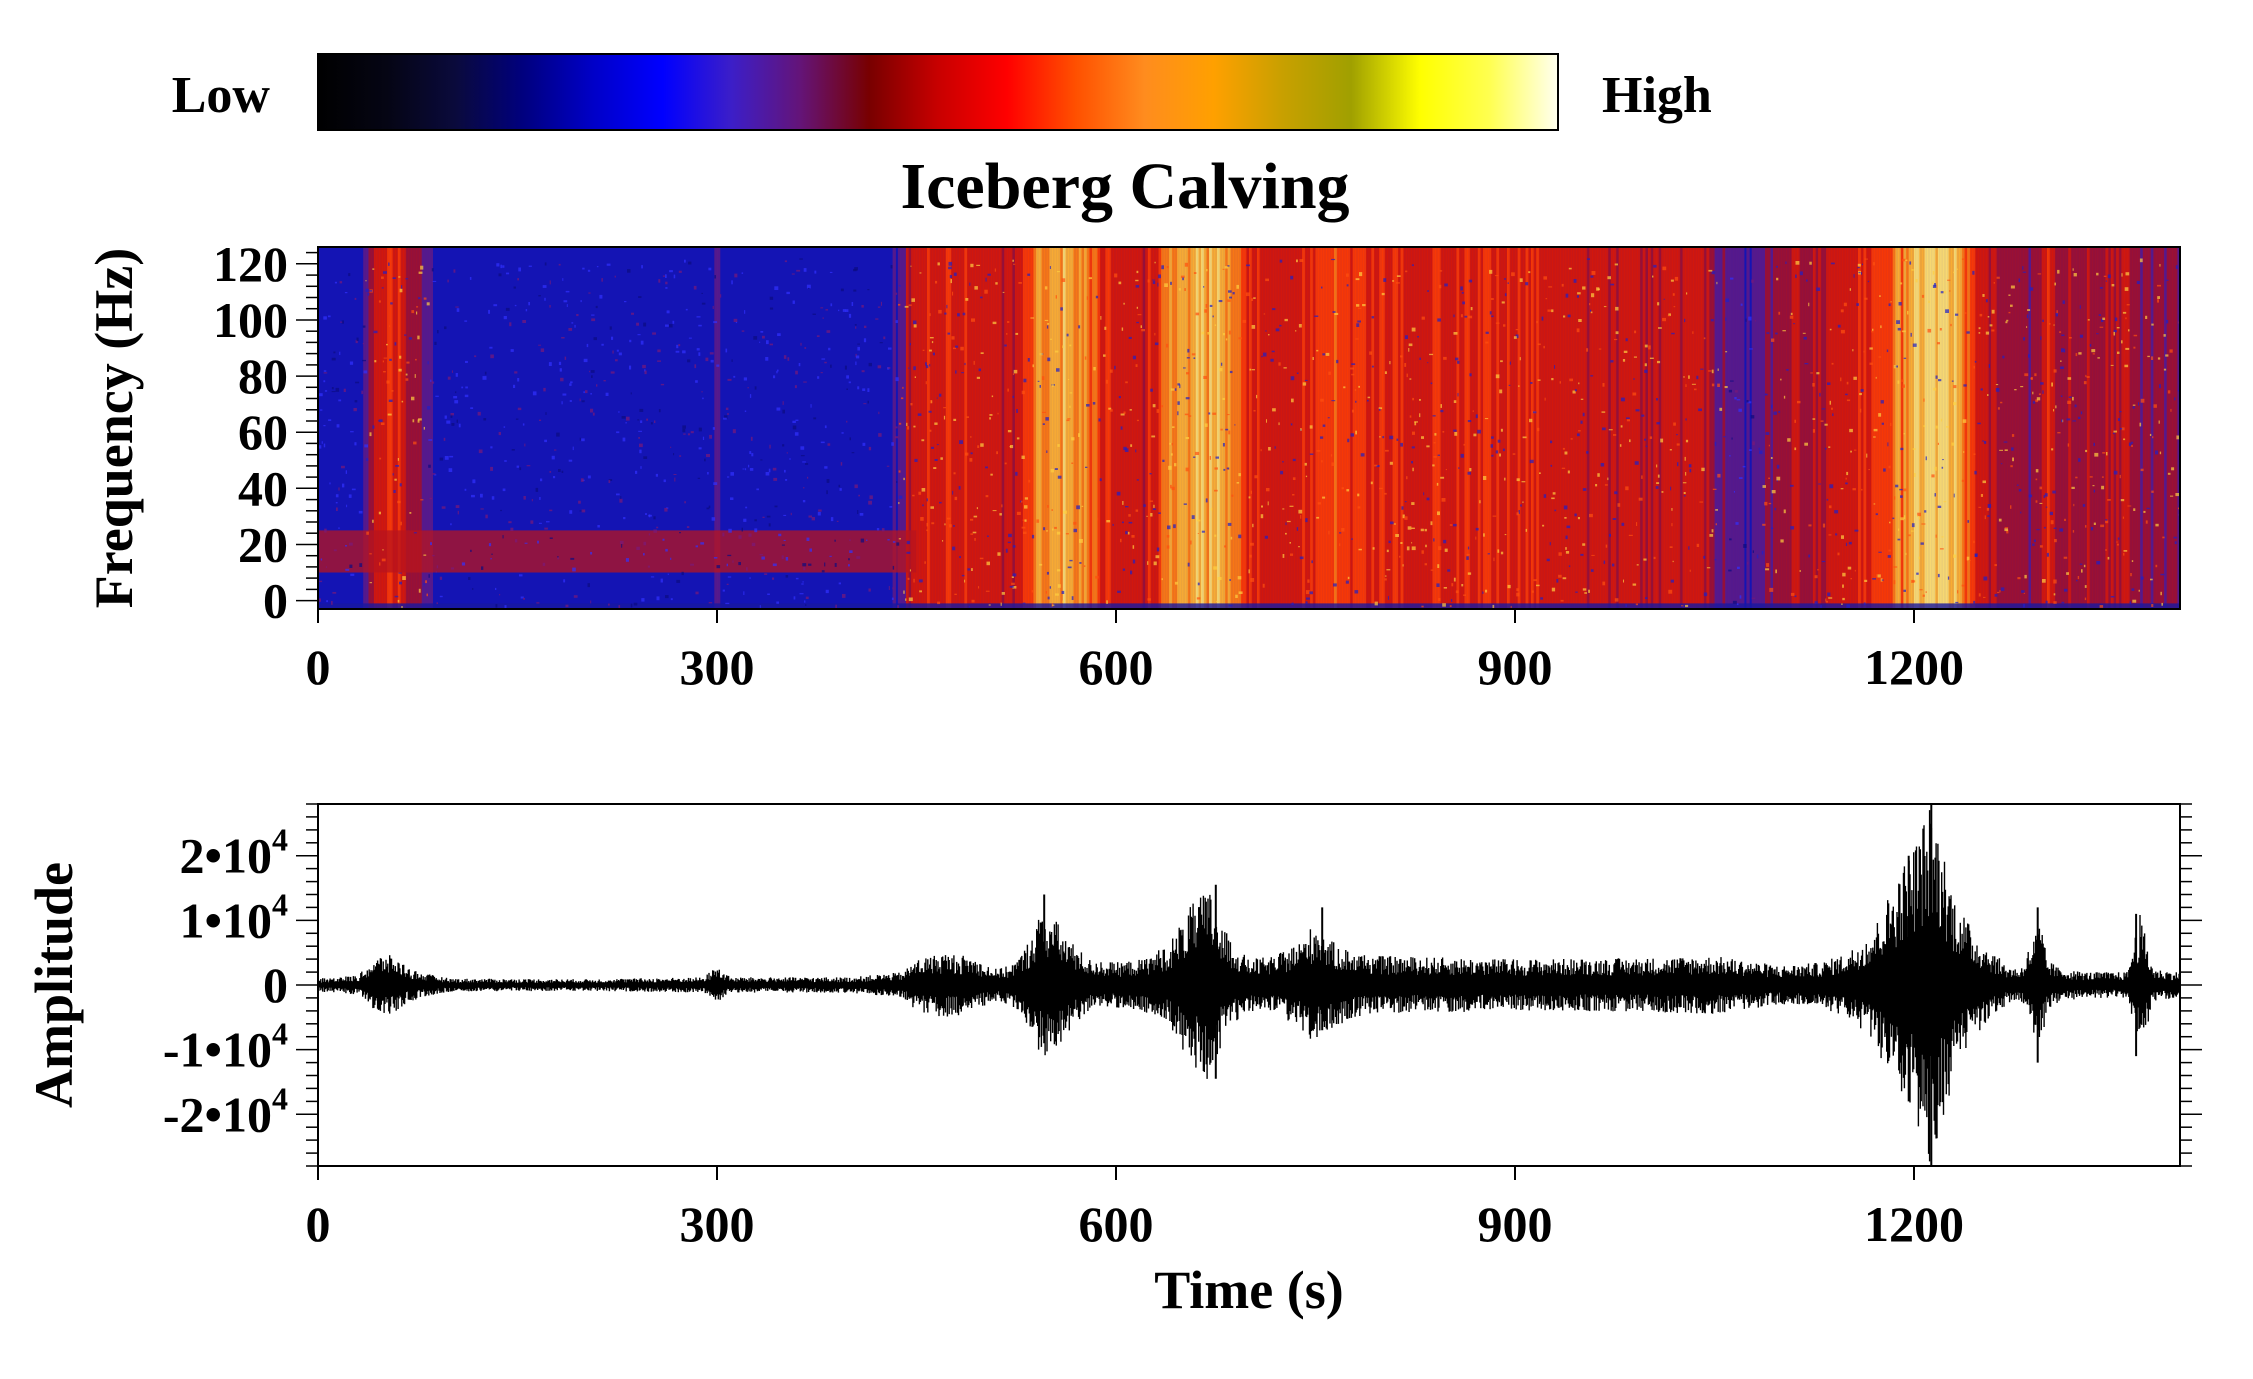 The height and width of the screenshot is (1379, 2253). What do you see at coordinates (221, 95) in the screenshot?
I see `colorbar-low-label: Low` at bounding box center [221, 95].